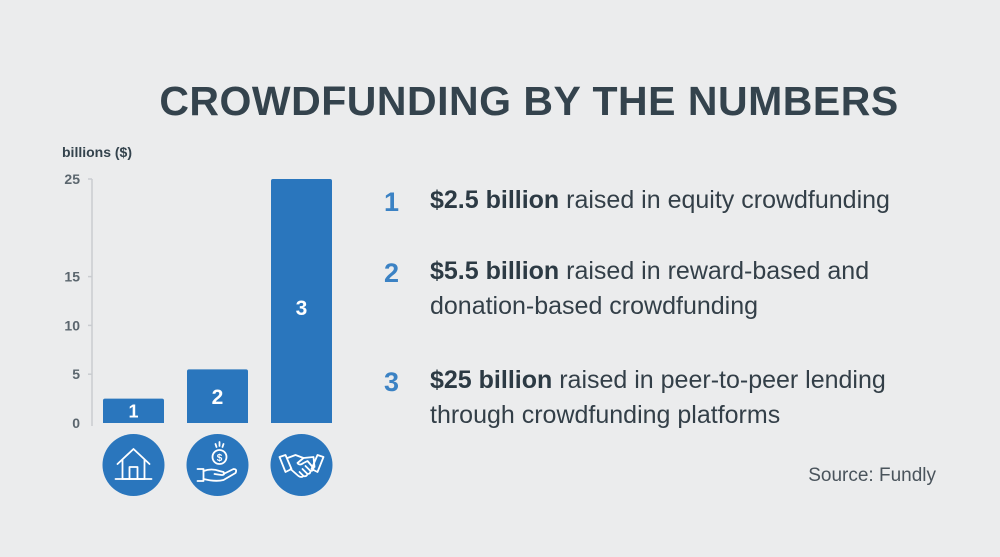 This screenshot has height=557, width=1000. What do you see at coordinates (72, 325) in the screenshot?
I see `y-tick-label: 10` at bounding box center [72, 325].